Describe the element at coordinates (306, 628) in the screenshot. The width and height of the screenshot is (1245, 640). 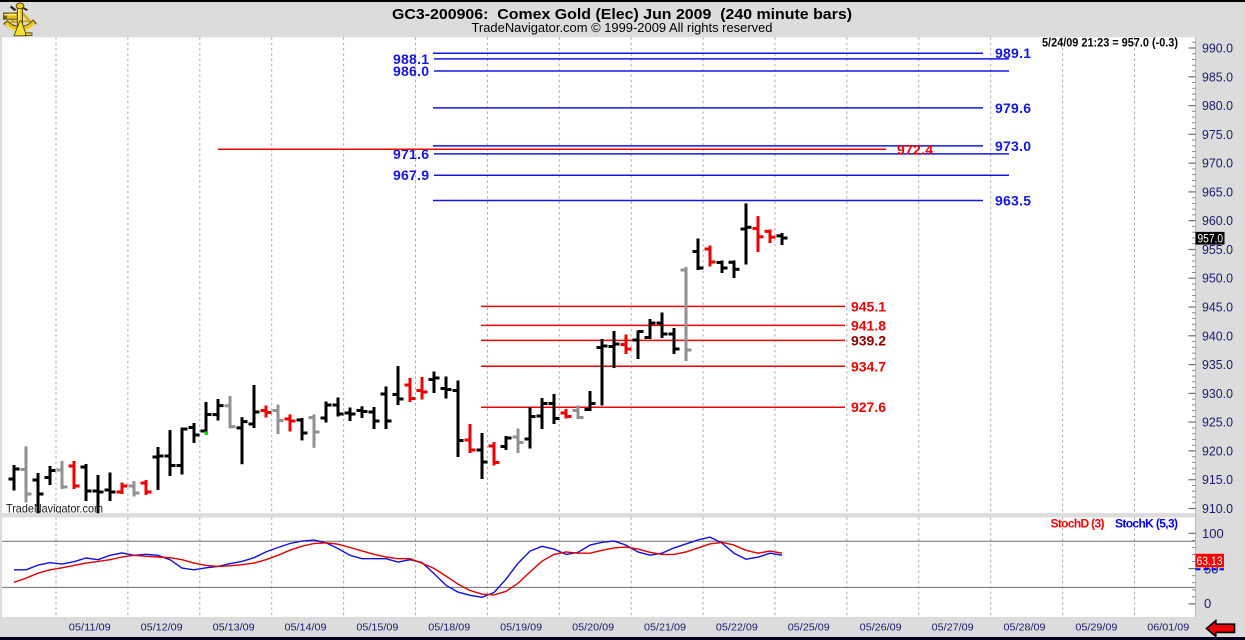
I see `svg-text: 05/14/09` at that location.